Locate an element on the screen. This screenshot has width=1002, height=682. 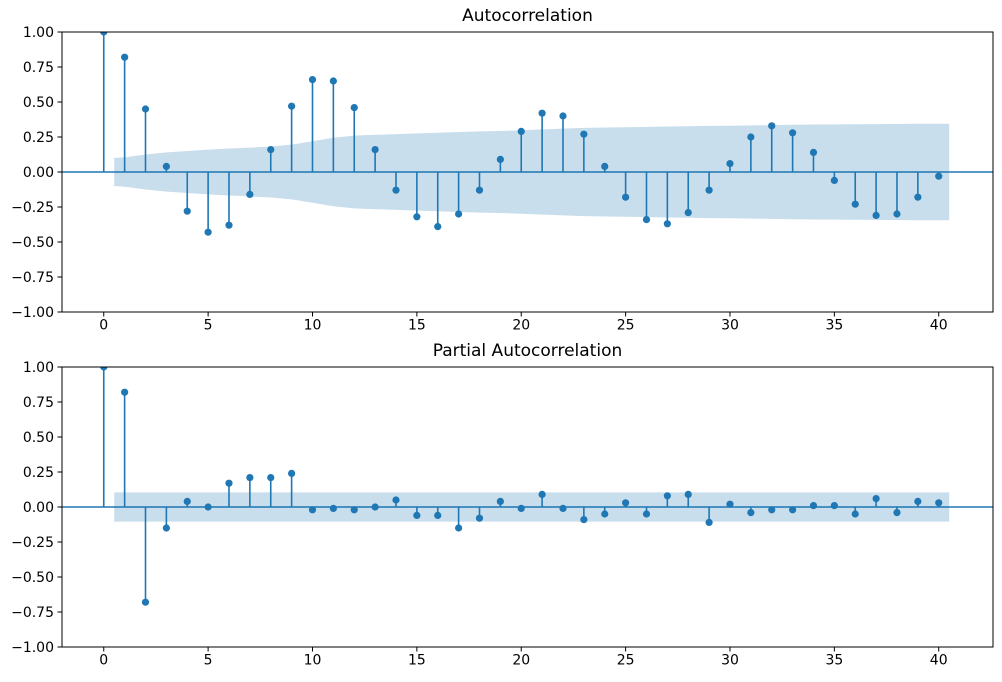
y-tick-label: 0.75 is located at coordinates (38, 68).